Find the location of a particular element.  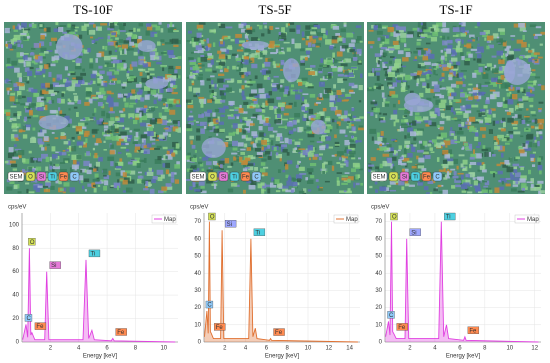

y-tick-label: 70 is located at coordinates (378, 222).